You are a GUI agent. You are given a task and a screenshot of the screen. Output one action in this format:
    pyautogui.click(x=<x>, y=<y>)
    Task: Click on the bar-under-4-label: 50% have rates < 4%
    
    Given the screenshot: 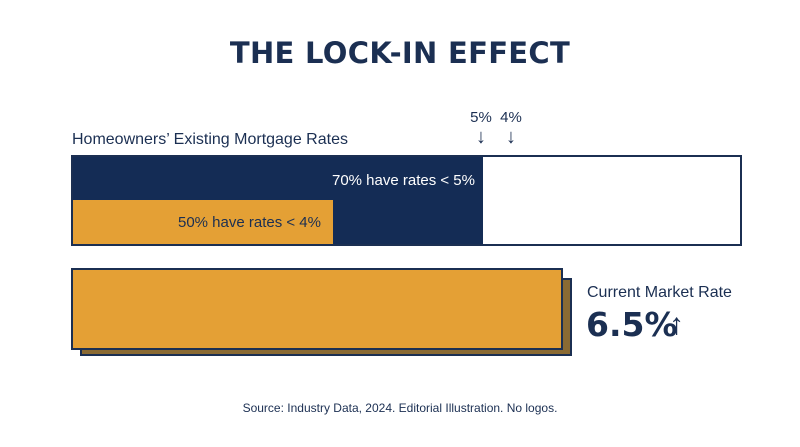 What is the action you would take?
    pyautogui.click(x=249, y=222)
    